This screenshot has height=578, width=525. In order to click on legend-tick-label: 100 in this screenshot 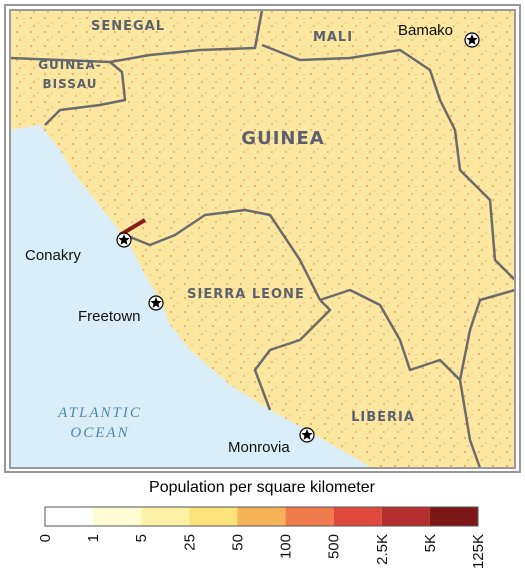, I will do `click(286, 546)`.